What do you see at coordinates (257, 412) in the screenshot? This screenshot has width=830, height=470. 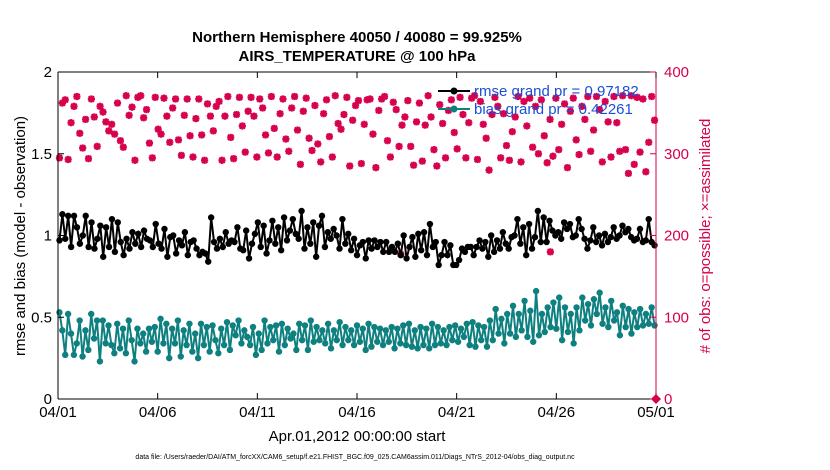 I see `x-tick-label: 04/11` at bounding box center [257, 412].